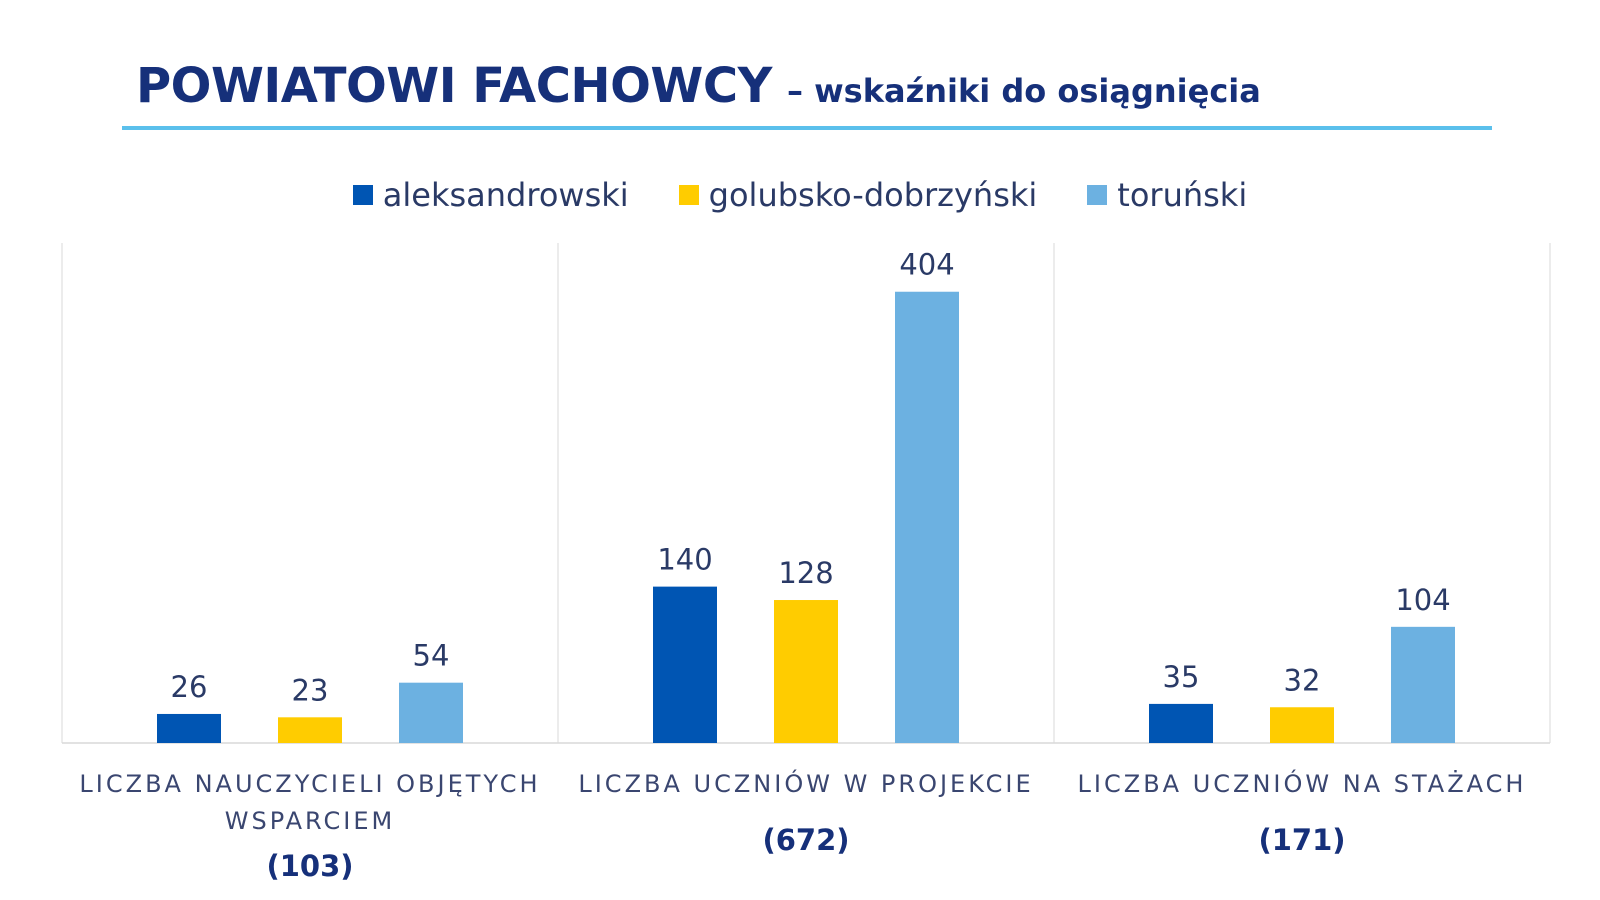  Describe the element at coordinates (431, 712) in the screenshot. I see `bar-toruński-0` at that location.